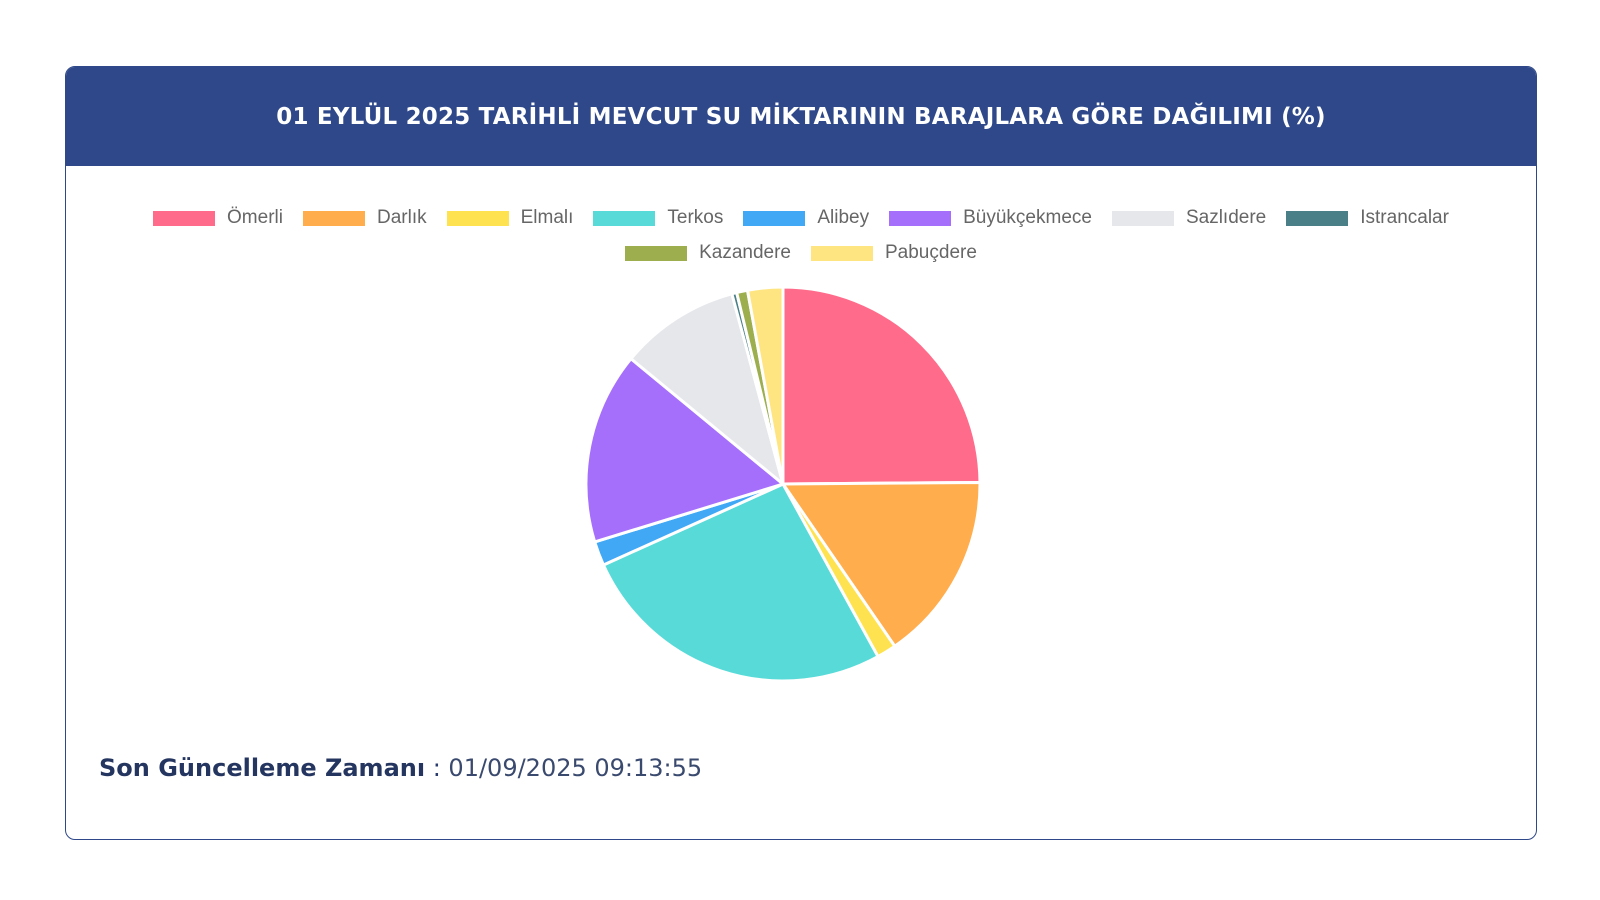 This screenshot has height=900, width=1600. What do you see at coordinates (262, 768) in the screenshot?
I see `last-update-label: Son Güncelleme Zamanı` at bounding box center [262, 768].